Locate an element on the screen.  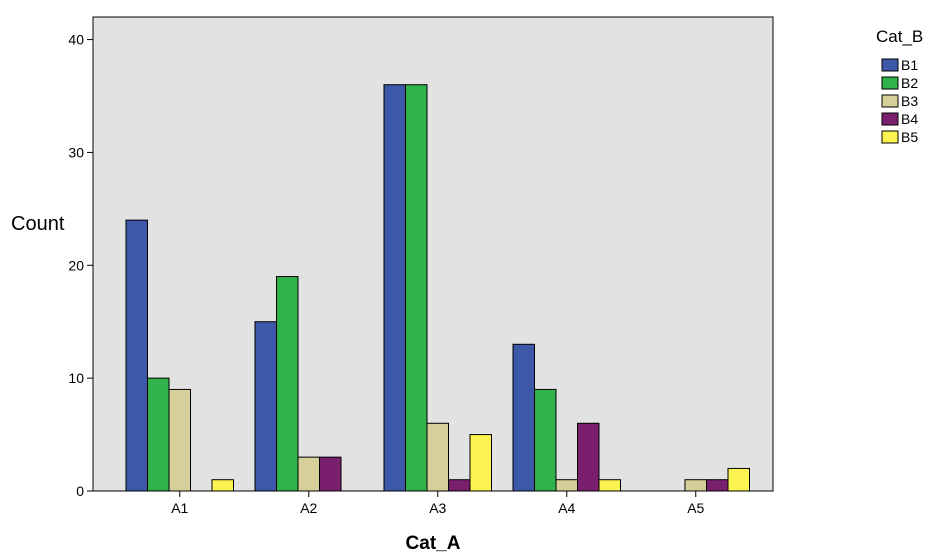
y-axis-title: Count is located at coordinates (38, 224).